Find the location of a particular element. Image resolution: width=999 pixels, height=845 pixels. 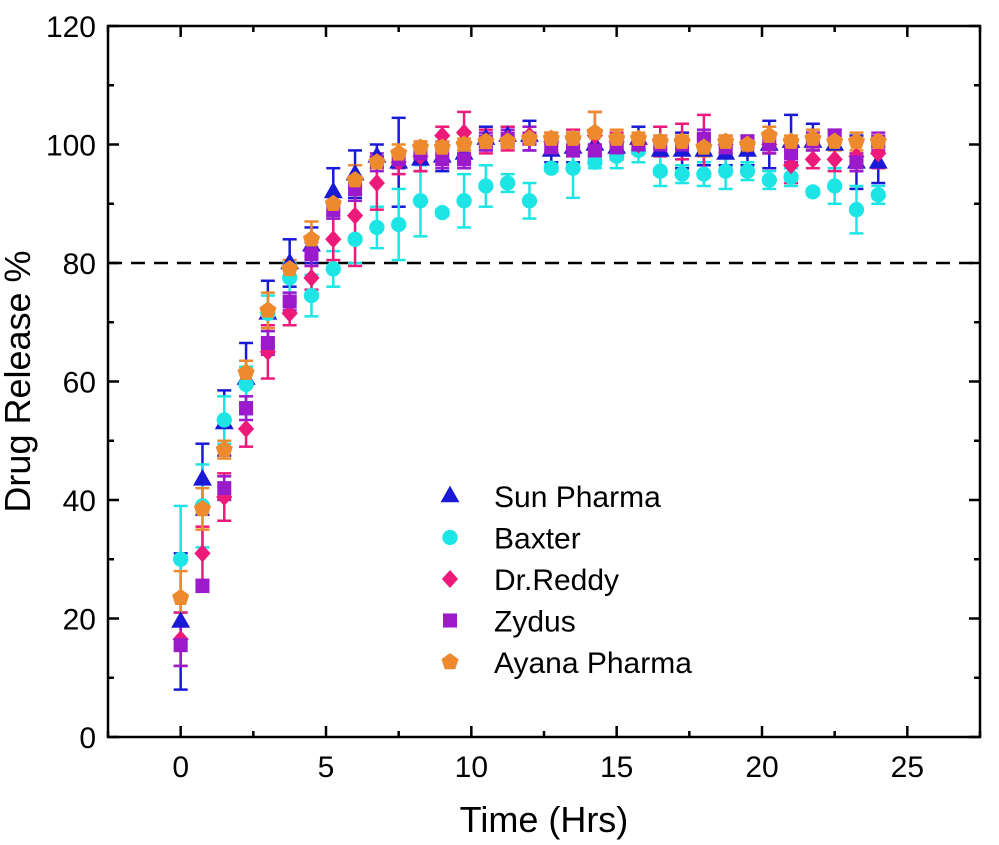

x-tick-label: 20 is located at coordinates (761, 767).